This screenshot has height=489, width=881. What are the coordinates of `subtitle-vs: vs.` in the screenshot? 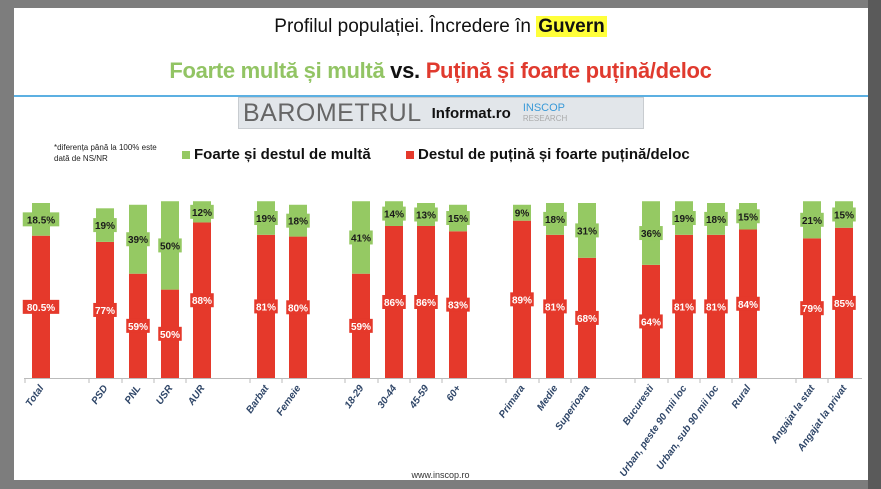 It's located at (405, 70).